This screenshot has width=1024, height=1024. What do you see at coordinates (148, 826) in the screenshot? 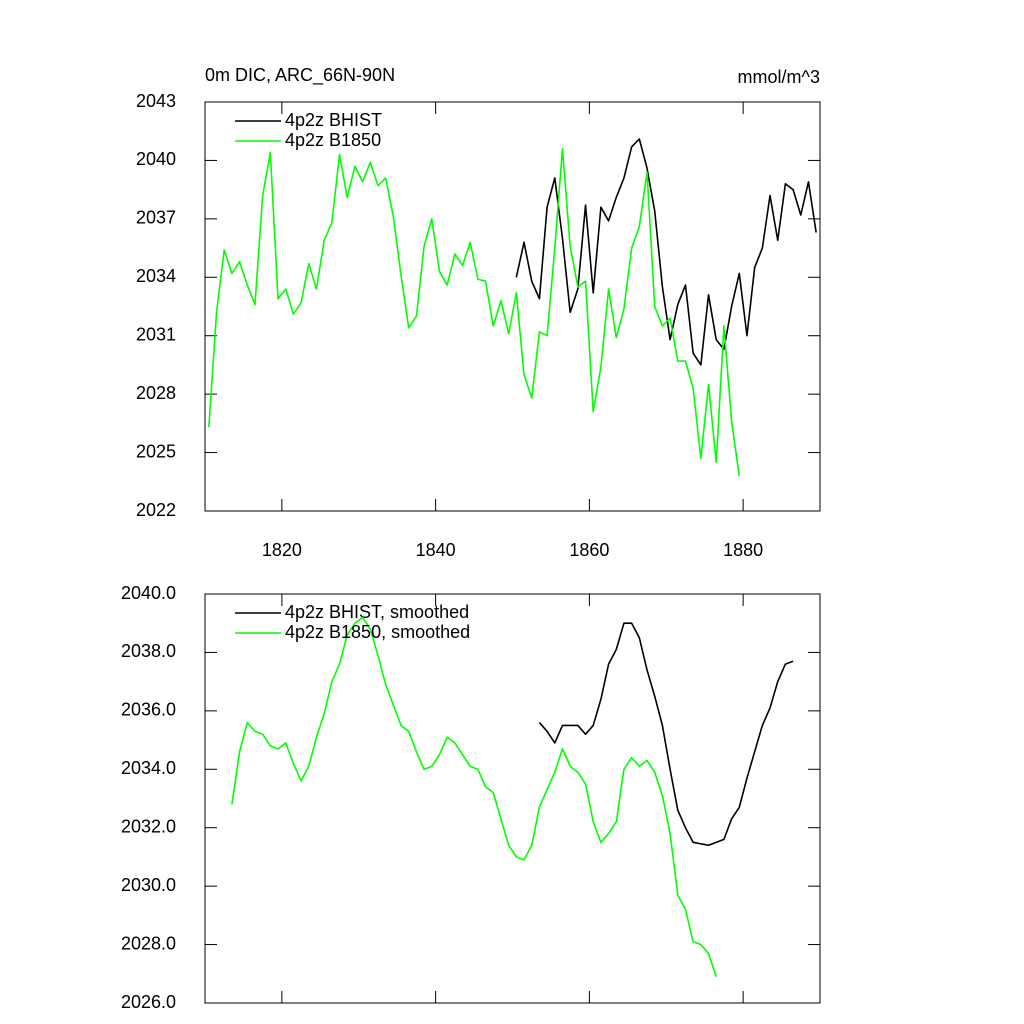
I see `y-tick-label: 2032.0` at bounding box center [148, 826].